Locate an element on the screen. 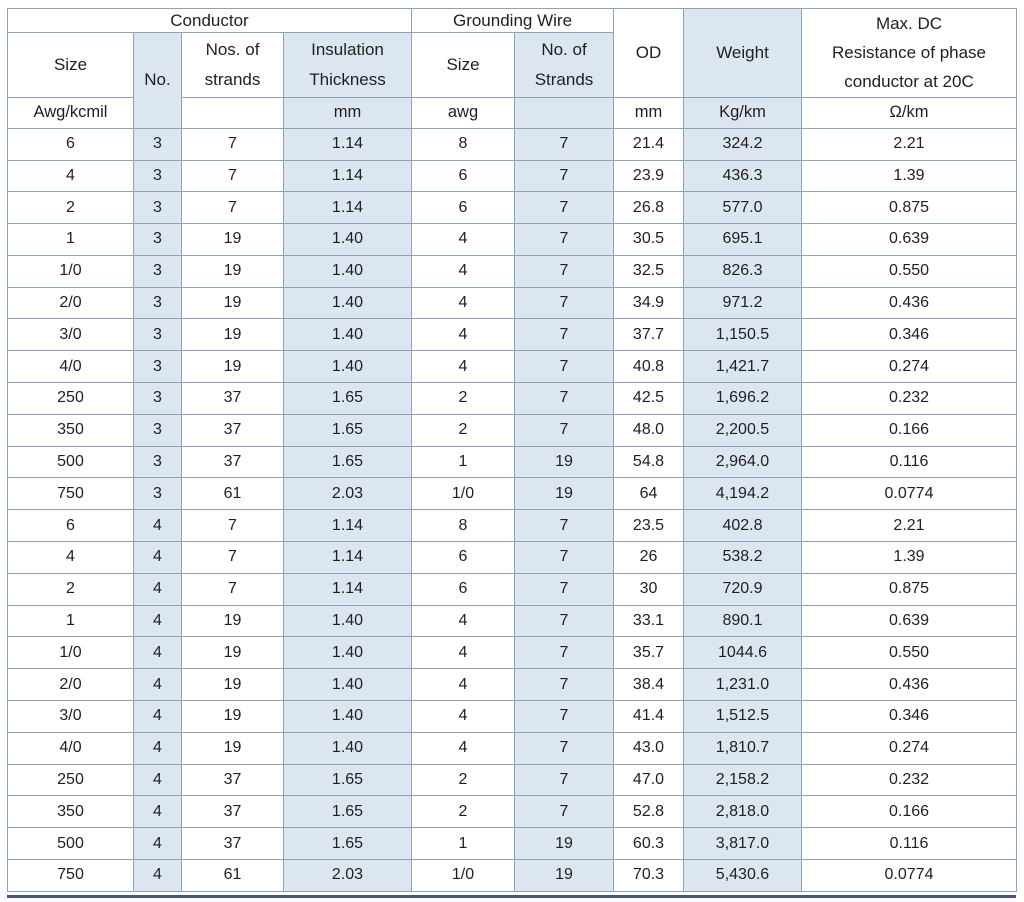 Image resolution: width=1024 pixels, height=902 pixels. table-cell: 23.9 is located at coordinates (648, 176).